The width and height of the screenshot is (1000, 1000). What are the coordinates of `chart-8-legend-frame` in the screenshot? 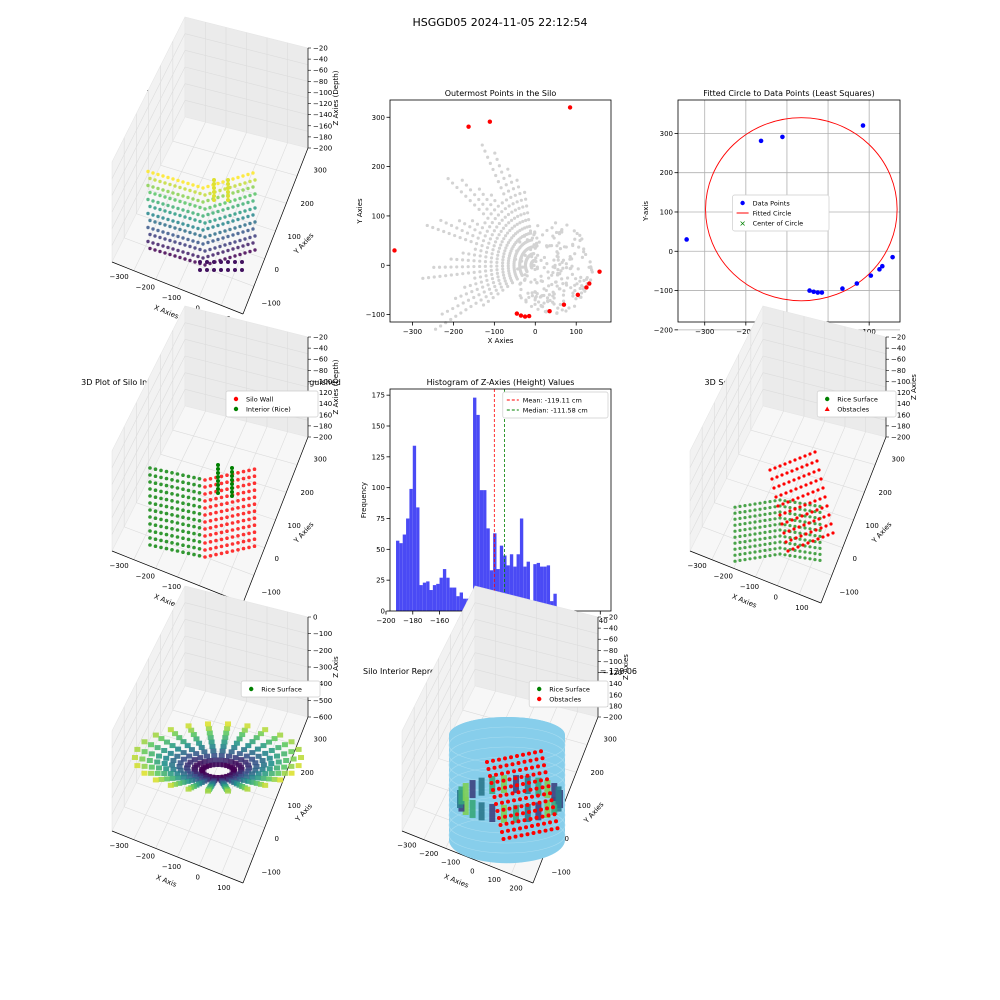 It's located at (568, 694).